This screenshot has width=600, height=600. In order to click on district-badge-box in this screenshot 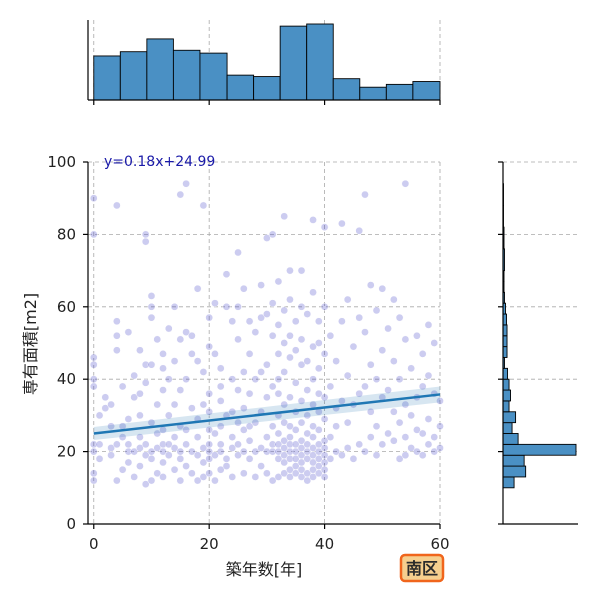, I will do `click(422, 568)`.